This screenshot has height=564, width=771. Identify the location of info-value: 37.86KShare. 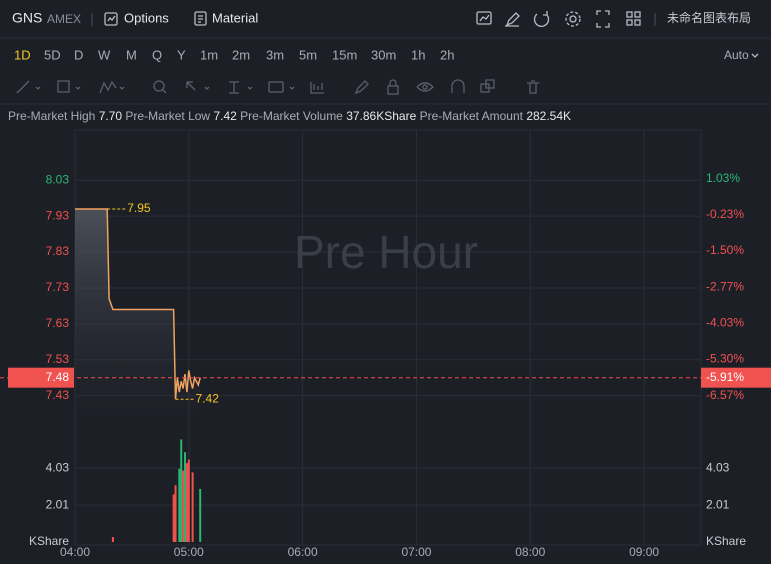
(381, 116).